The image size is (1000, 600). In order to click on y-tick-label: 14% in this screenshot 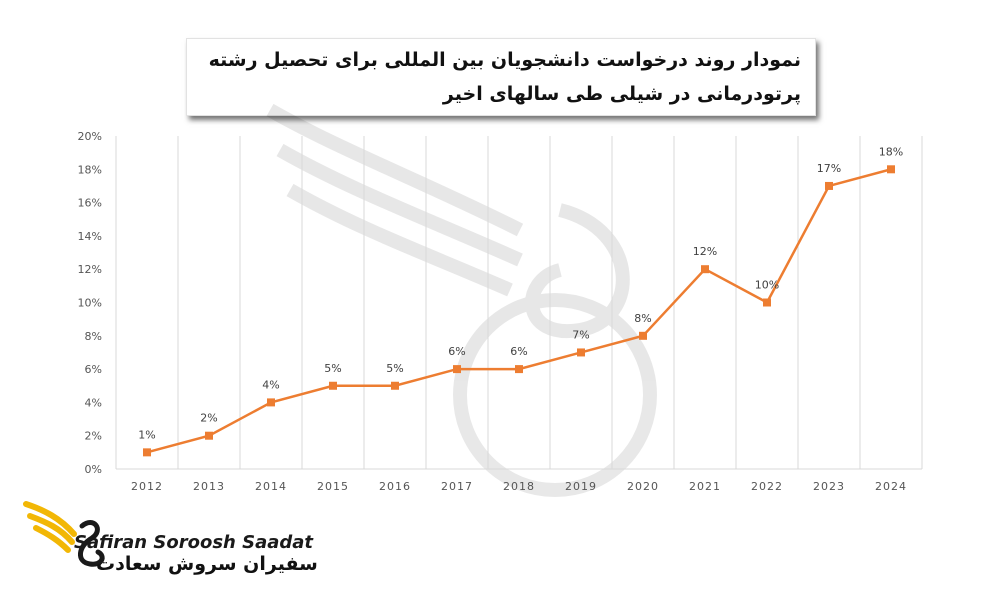, I will do `click(90, 236)`.